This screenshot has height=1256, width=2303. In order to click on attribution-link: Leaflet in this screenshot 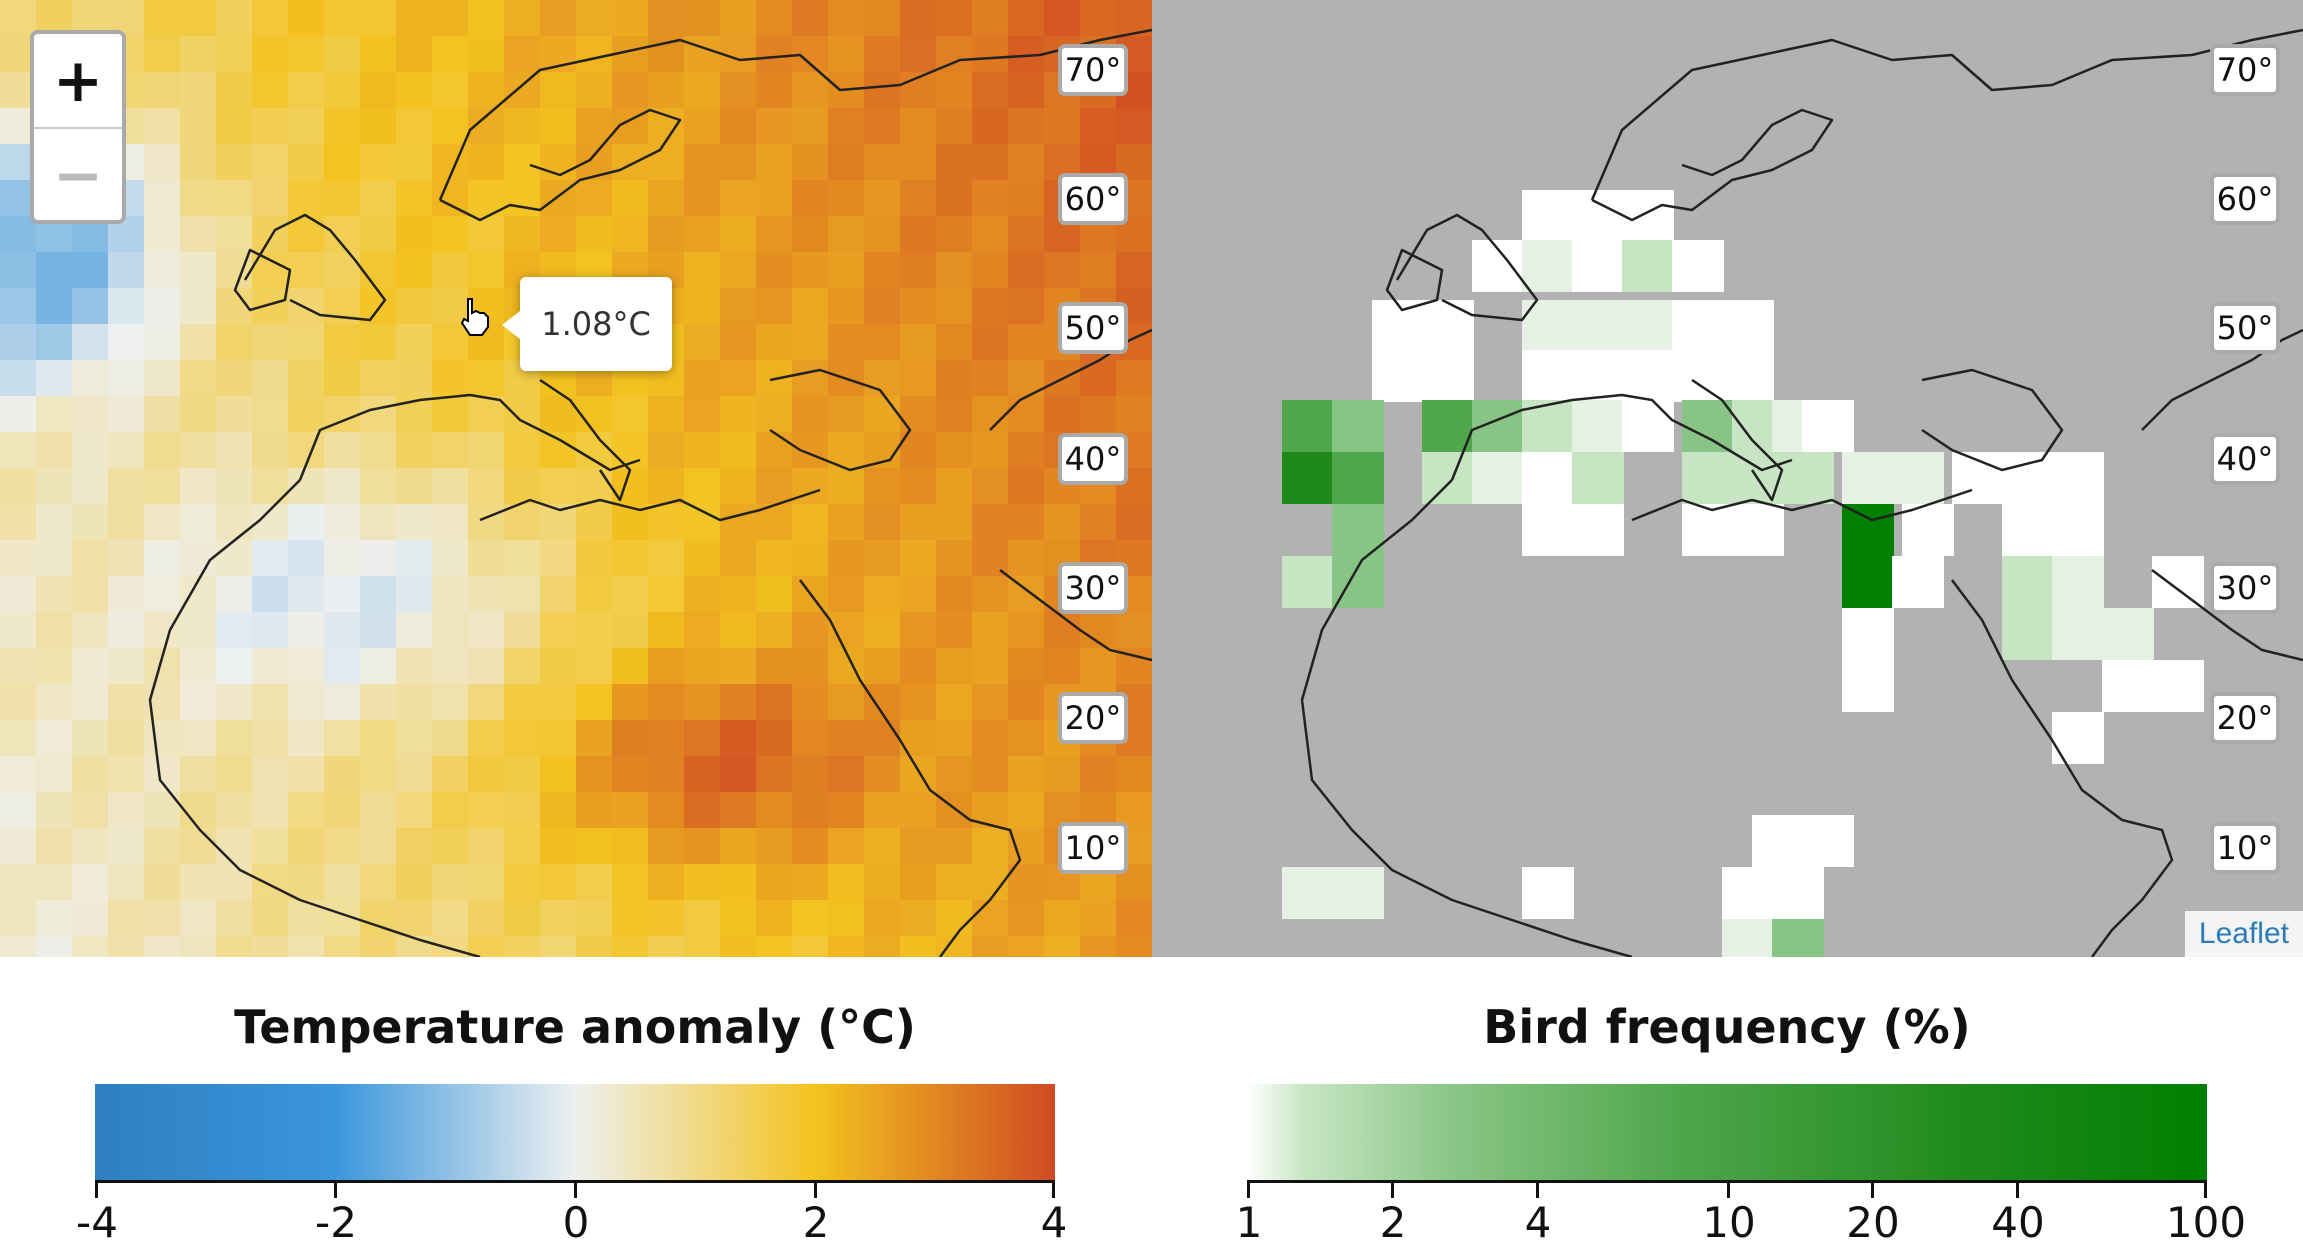, I will do `click(2243, 934)`.